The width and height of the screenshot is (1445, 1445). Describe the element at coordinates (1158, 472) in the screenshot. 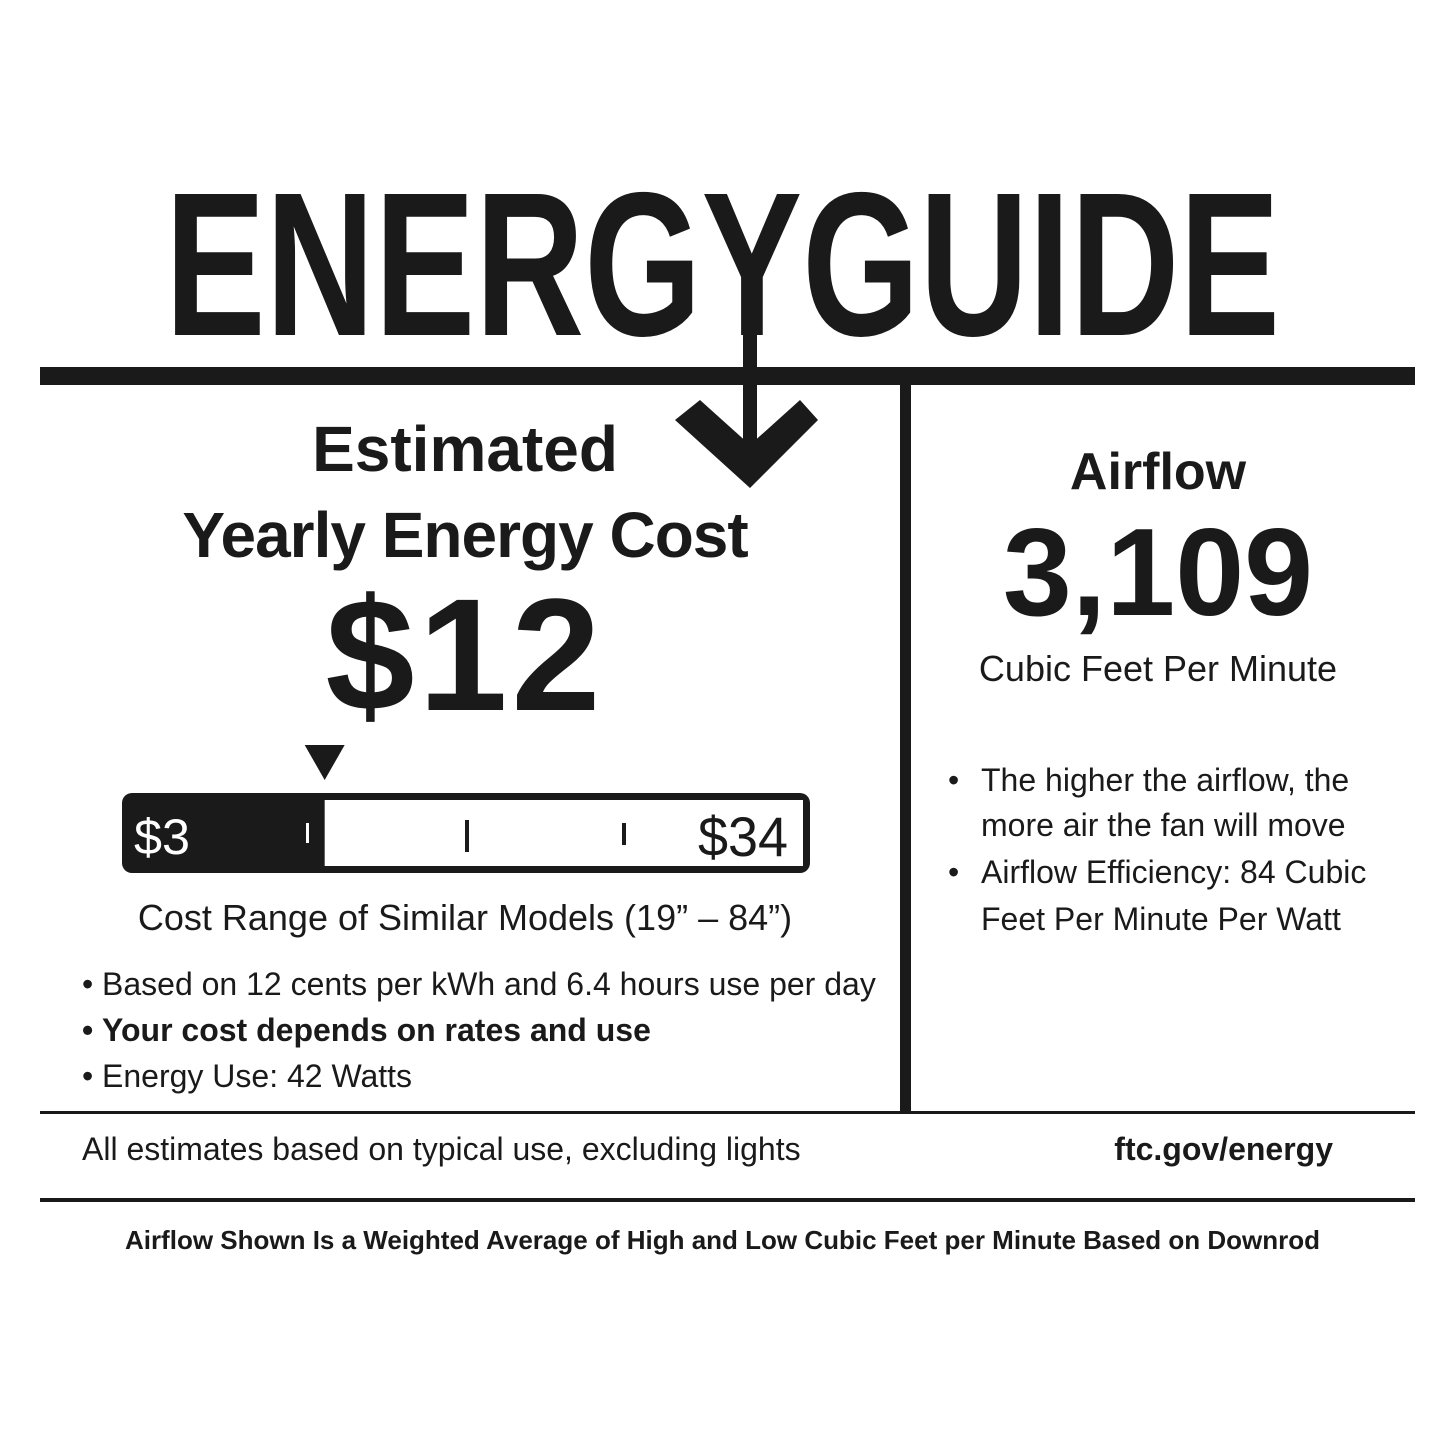

I see `airflow-heading: Airflow` at that location.